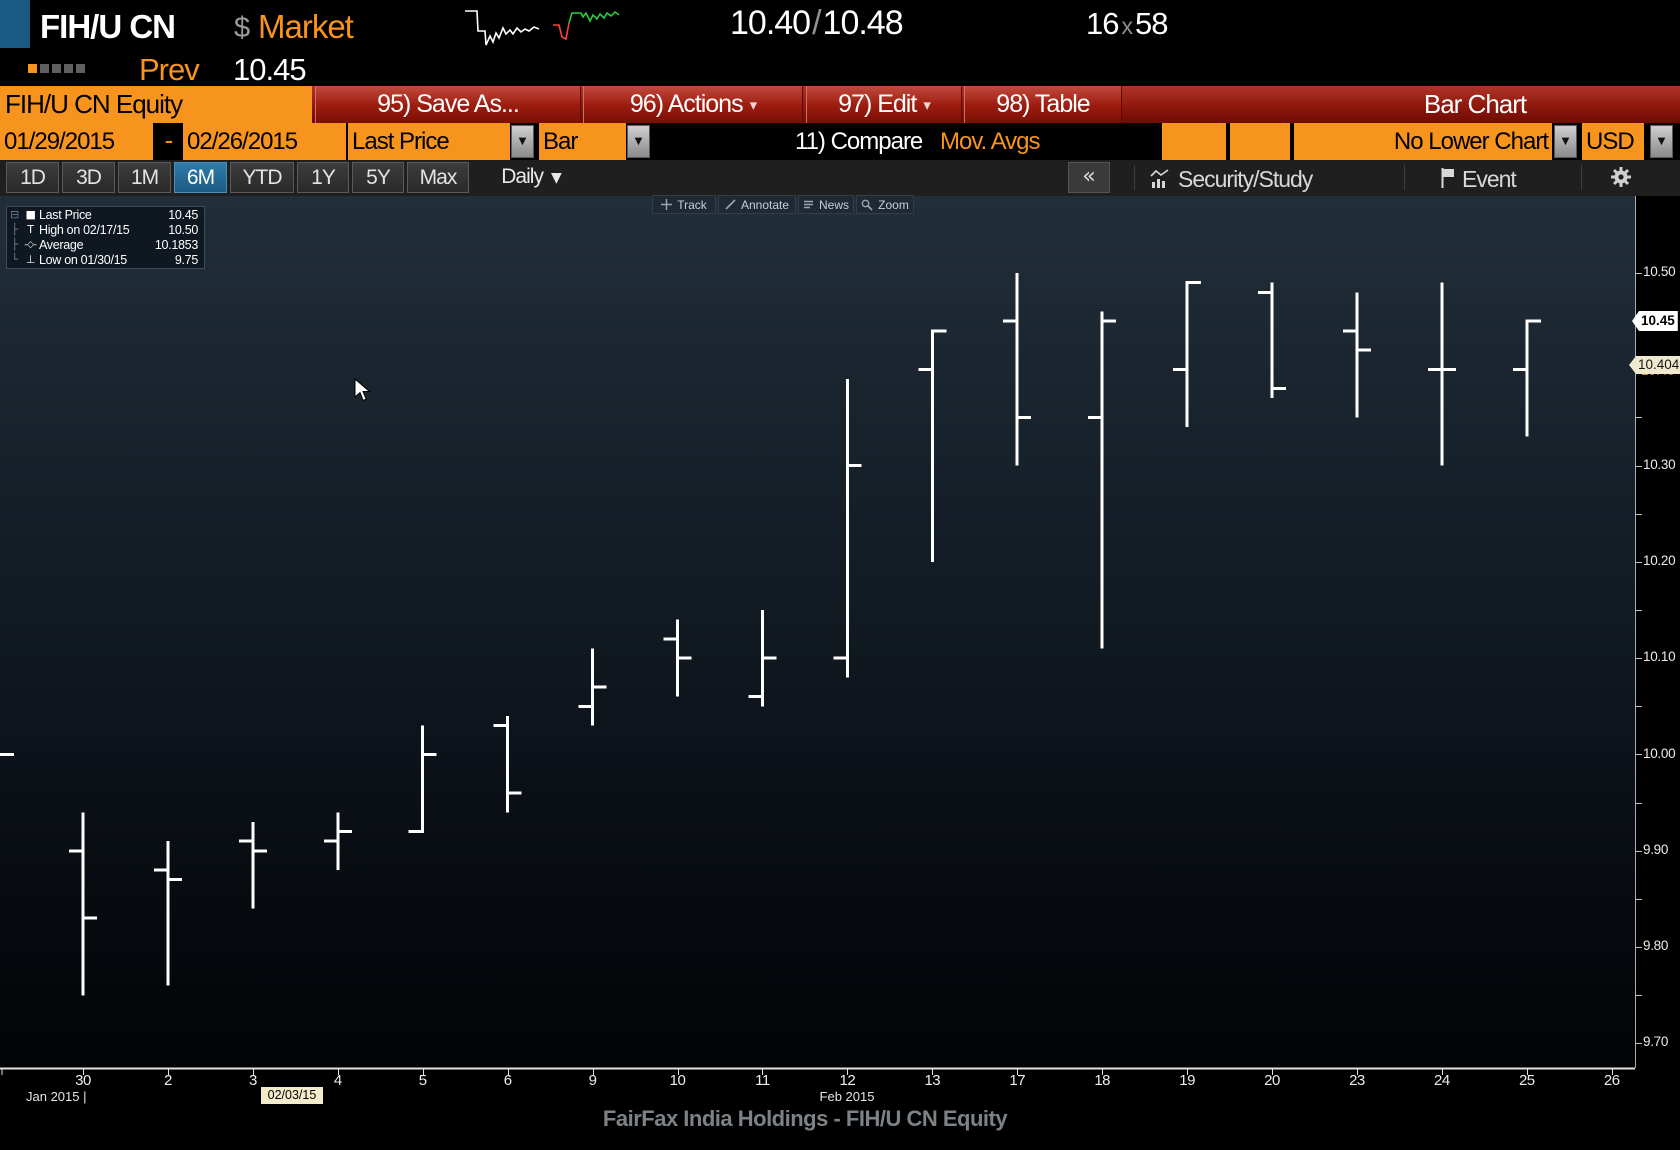 Image resolution: width=1680 pixels, height=1150 pixels. What do you see at coordinates (847, 1096) in the screenshot?
I see `month-label-feb: Feb 2015` at bounding box center [847, 1096].